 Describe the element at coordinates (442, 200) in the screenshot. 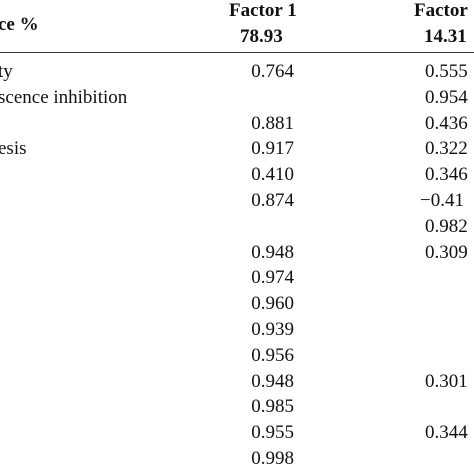

I see `cell: −0.41` at that location.